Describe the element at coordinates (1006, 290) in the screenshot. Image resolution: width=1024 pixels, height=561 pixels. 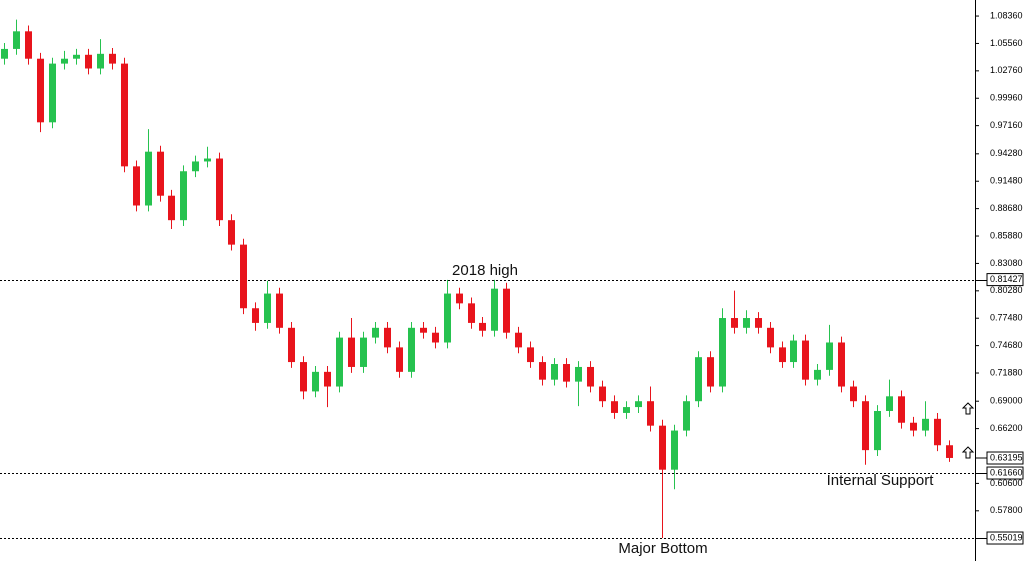
I see `y-tick-label: 0.80280` at that location.